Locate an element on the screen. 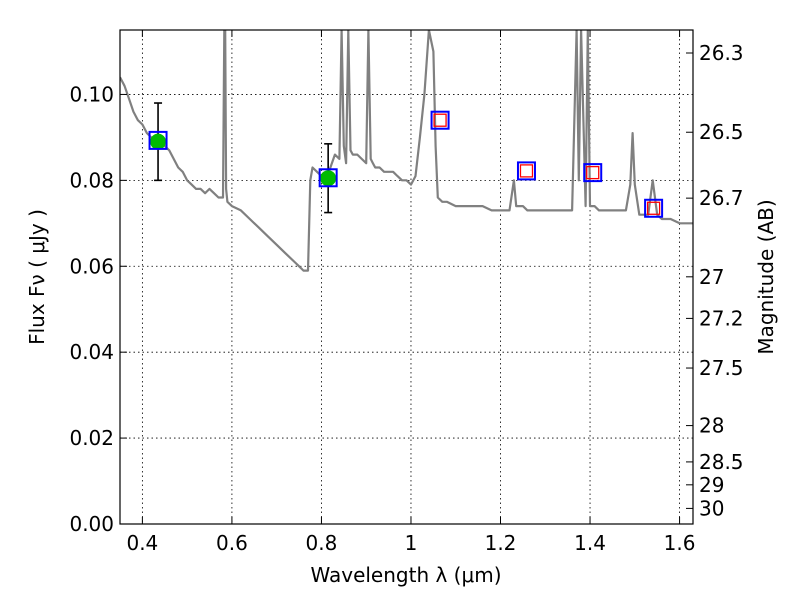 The height and width of the screenshot is (600, 800). y2-tick-label: 26.7 is located at coordinates (721, 198).